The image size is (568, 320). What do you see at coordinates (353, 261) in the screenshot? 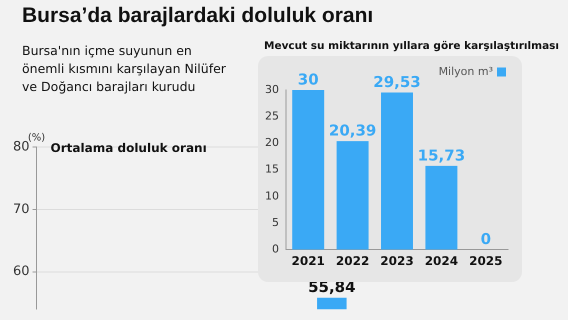
I see `x-tick-label: 2022` at bounding box center [353, 261].